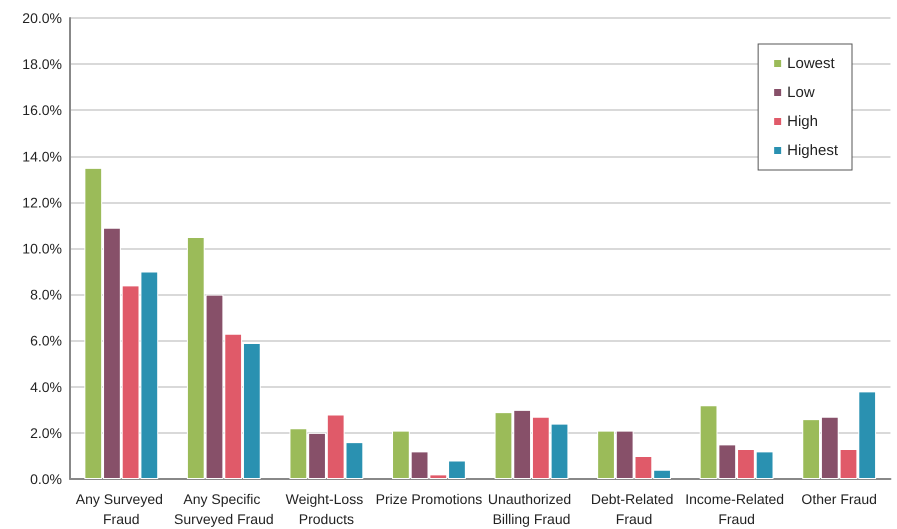 The height and width of the screenshot is (529, 897). What do you see at coordinates (42, 64) in the screenshot?
I see `y-tick-label: 18.0%` at bounding box center [42, 64].